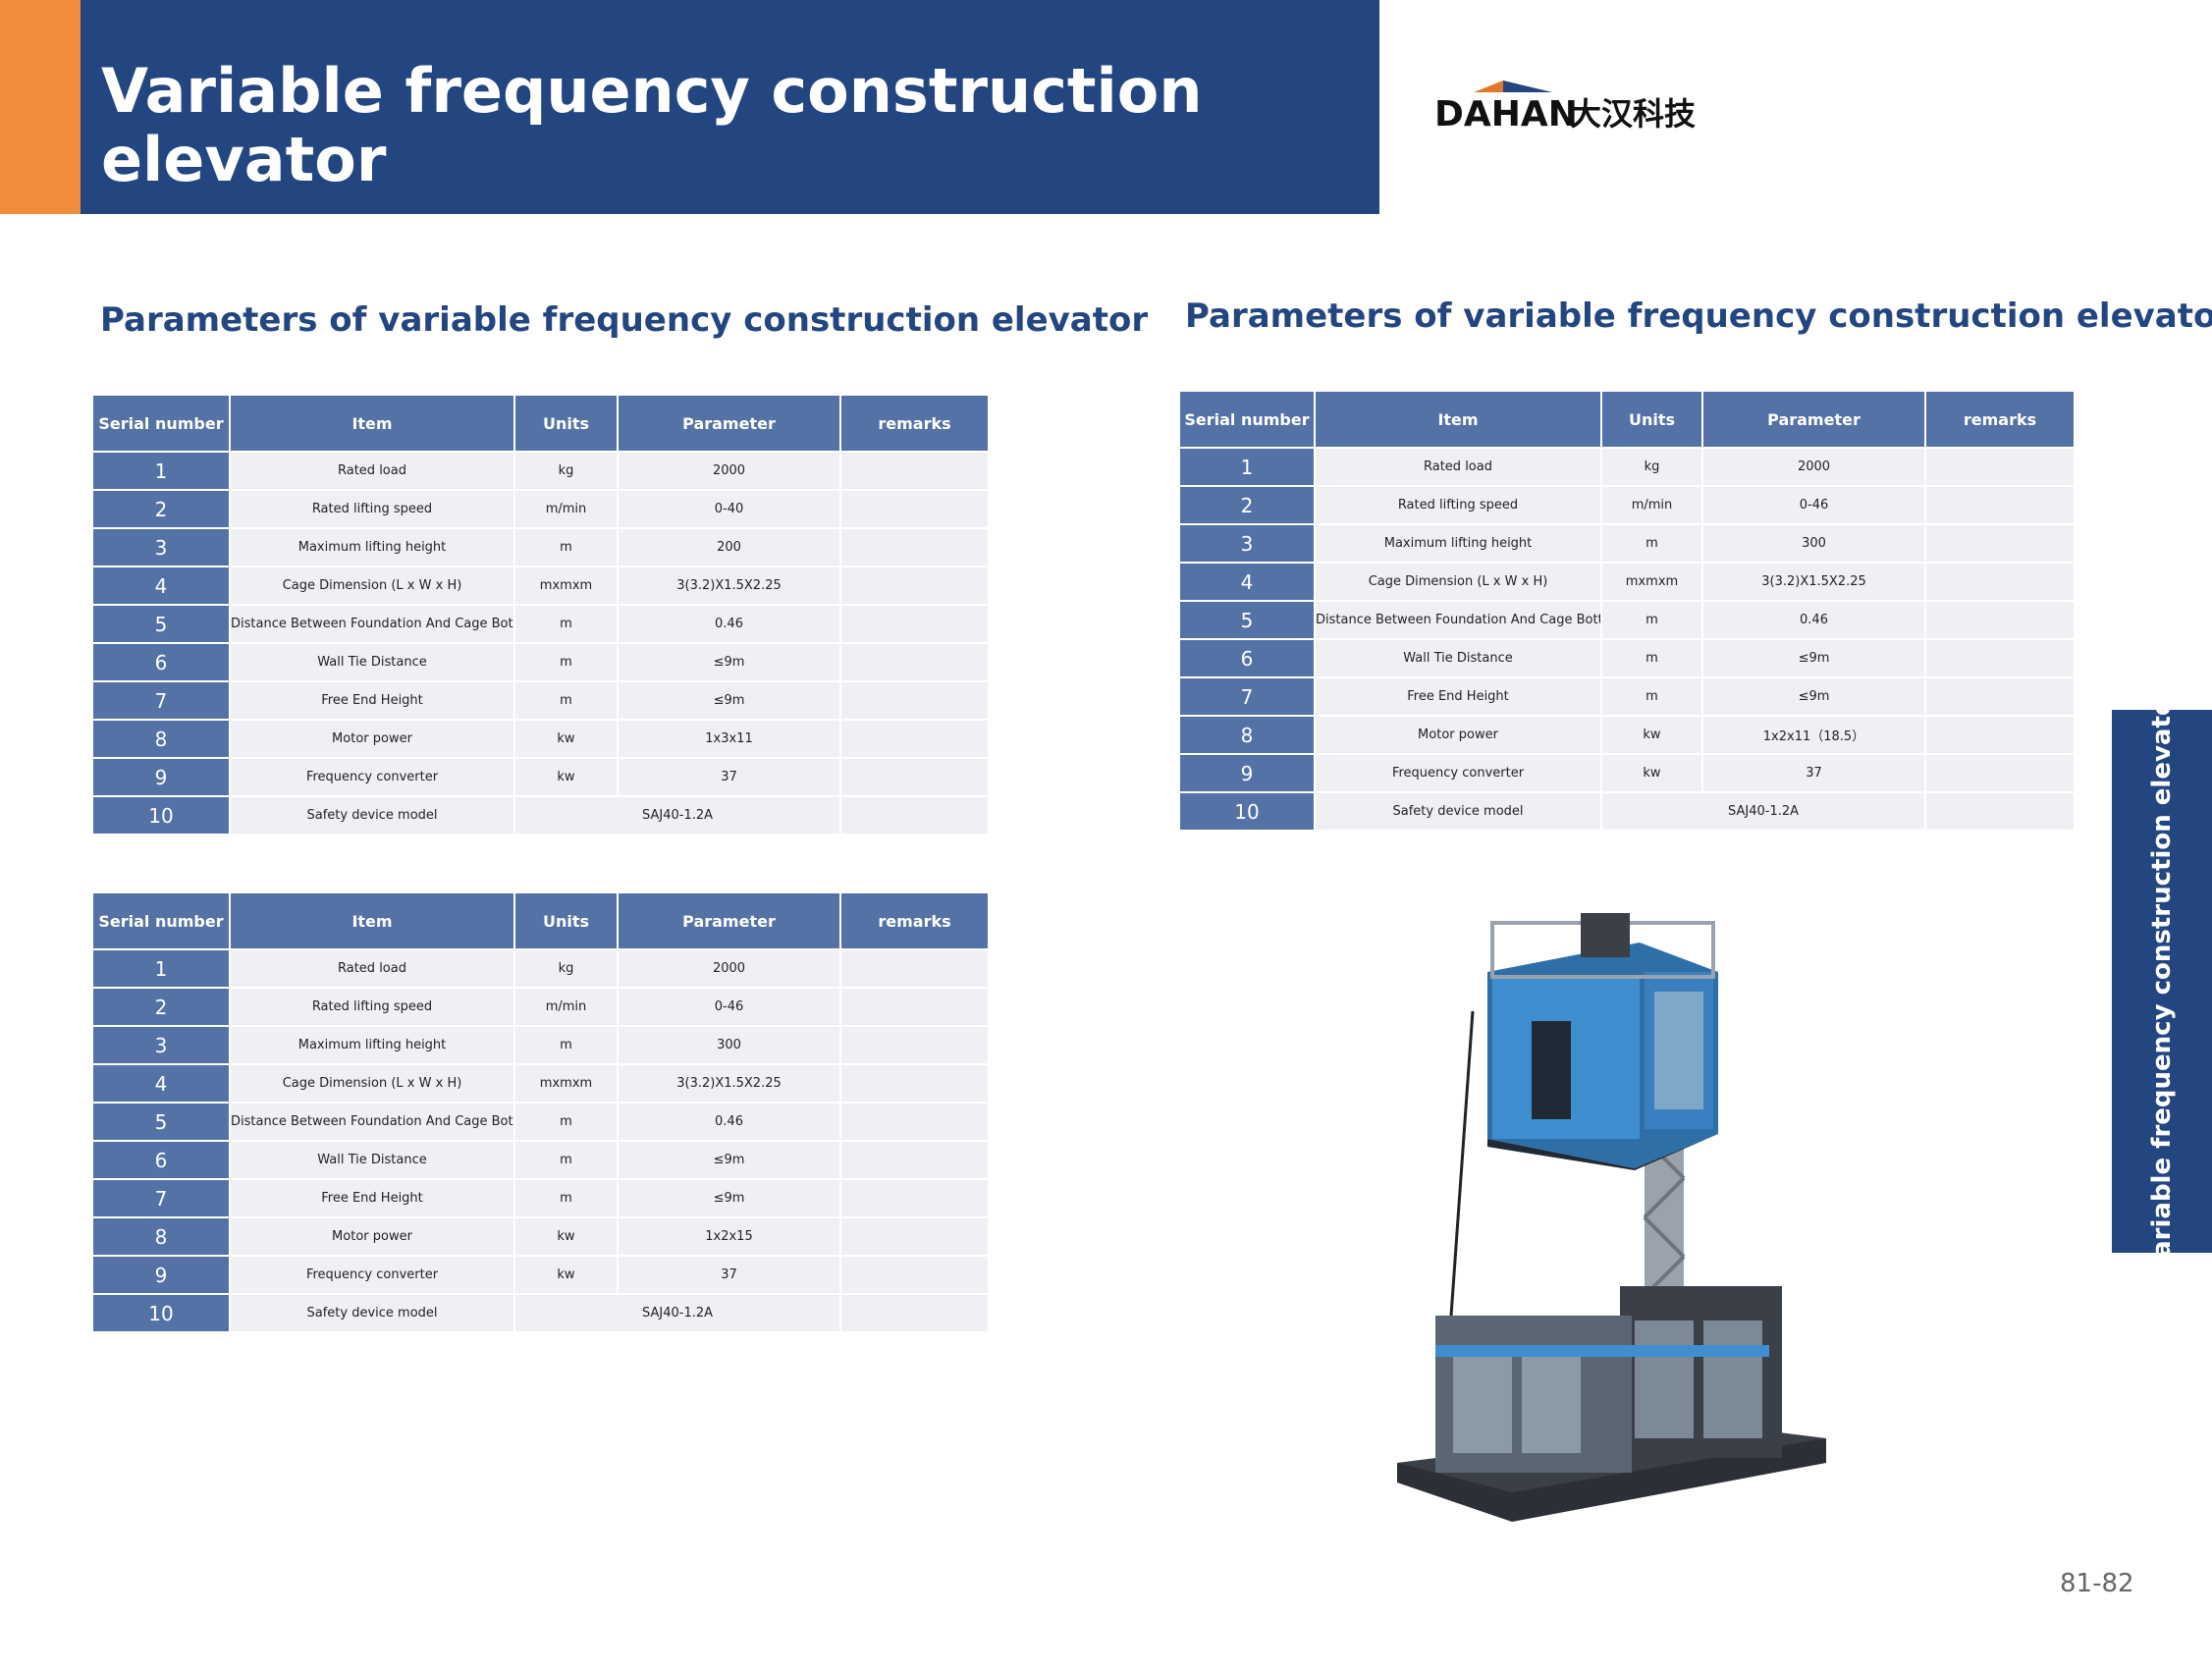 The height and width of the screenshot is (1671, 2212). Describe the element at coordinates (161, 662) in the screenshot. I see `serial-number: 6` at that location.